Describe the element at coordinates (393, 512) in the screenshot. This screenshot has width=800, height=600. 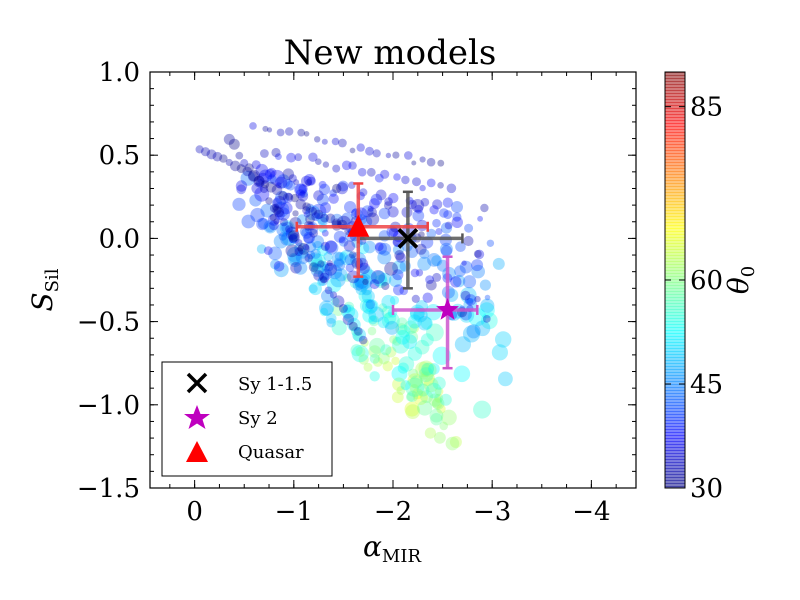
I see `x-tick-label: −2` at that location.